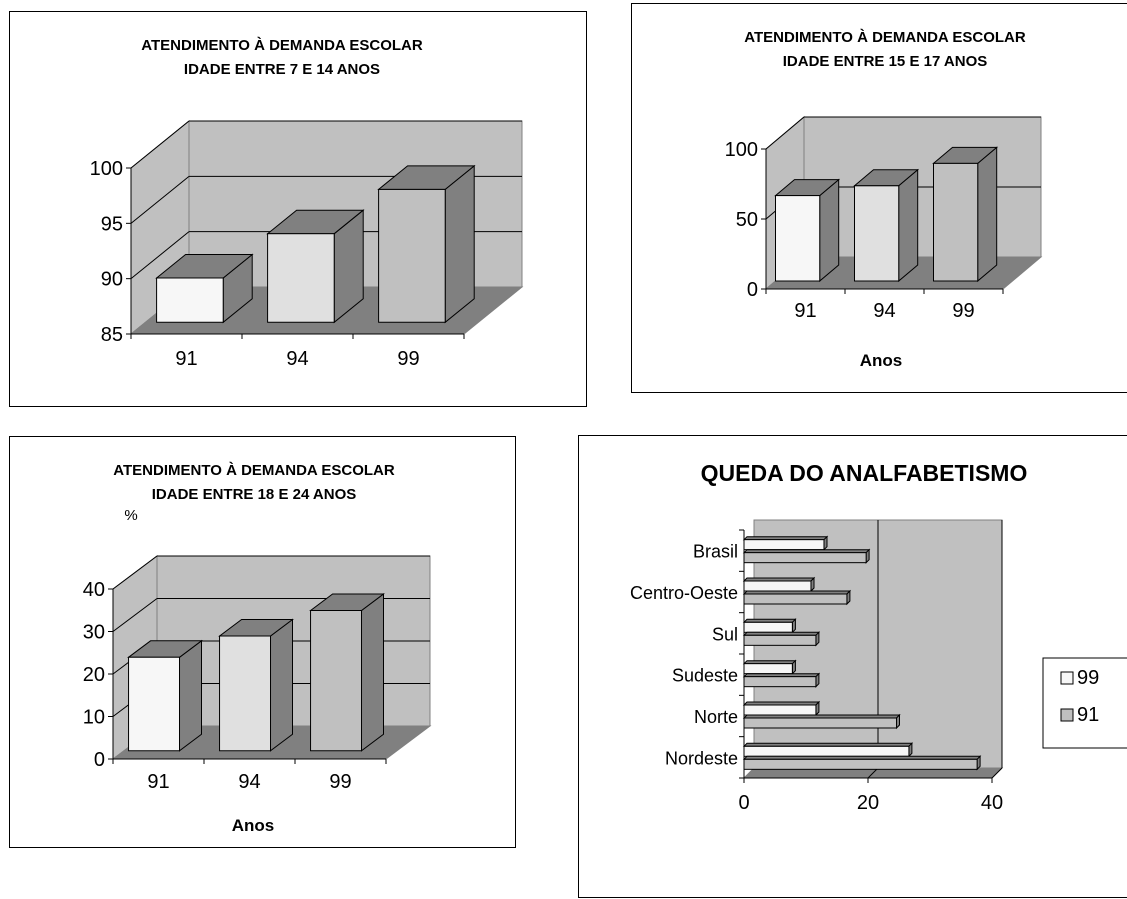 This screenshot has height=899, width=1127. What do you see at coordinates (864, 473) in the screenshot?
I see `chart-title: QUEDA DO ANALFABETISMO` at bounding box center [864, 473].